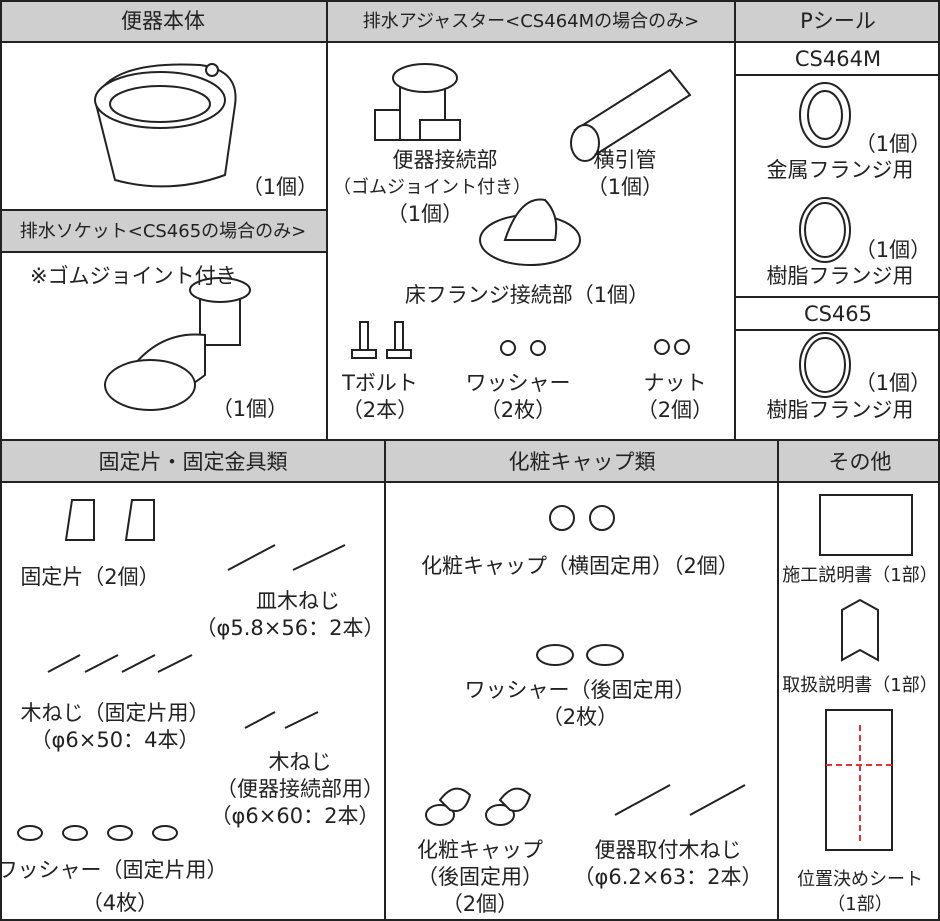 The image size is (940, 921). What do you see at coordinates (480, 877) in the screenshot?
I see `item-label: （後固定用）` at bounding box center [480, 877].